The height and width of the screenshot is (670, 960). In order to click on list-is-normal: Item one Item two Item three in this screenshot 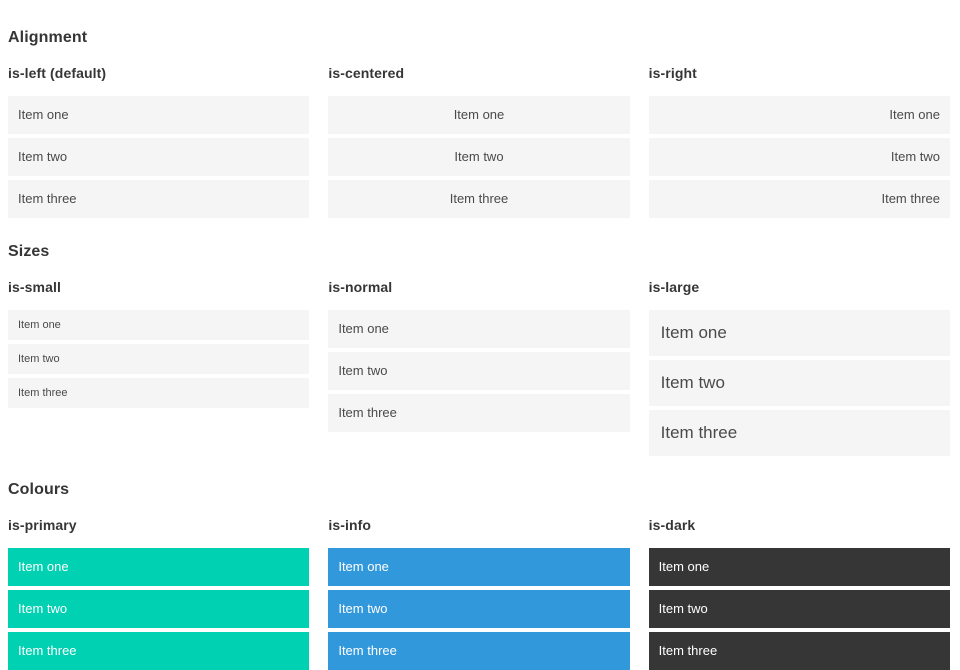, I will do `click(479, 371)`.